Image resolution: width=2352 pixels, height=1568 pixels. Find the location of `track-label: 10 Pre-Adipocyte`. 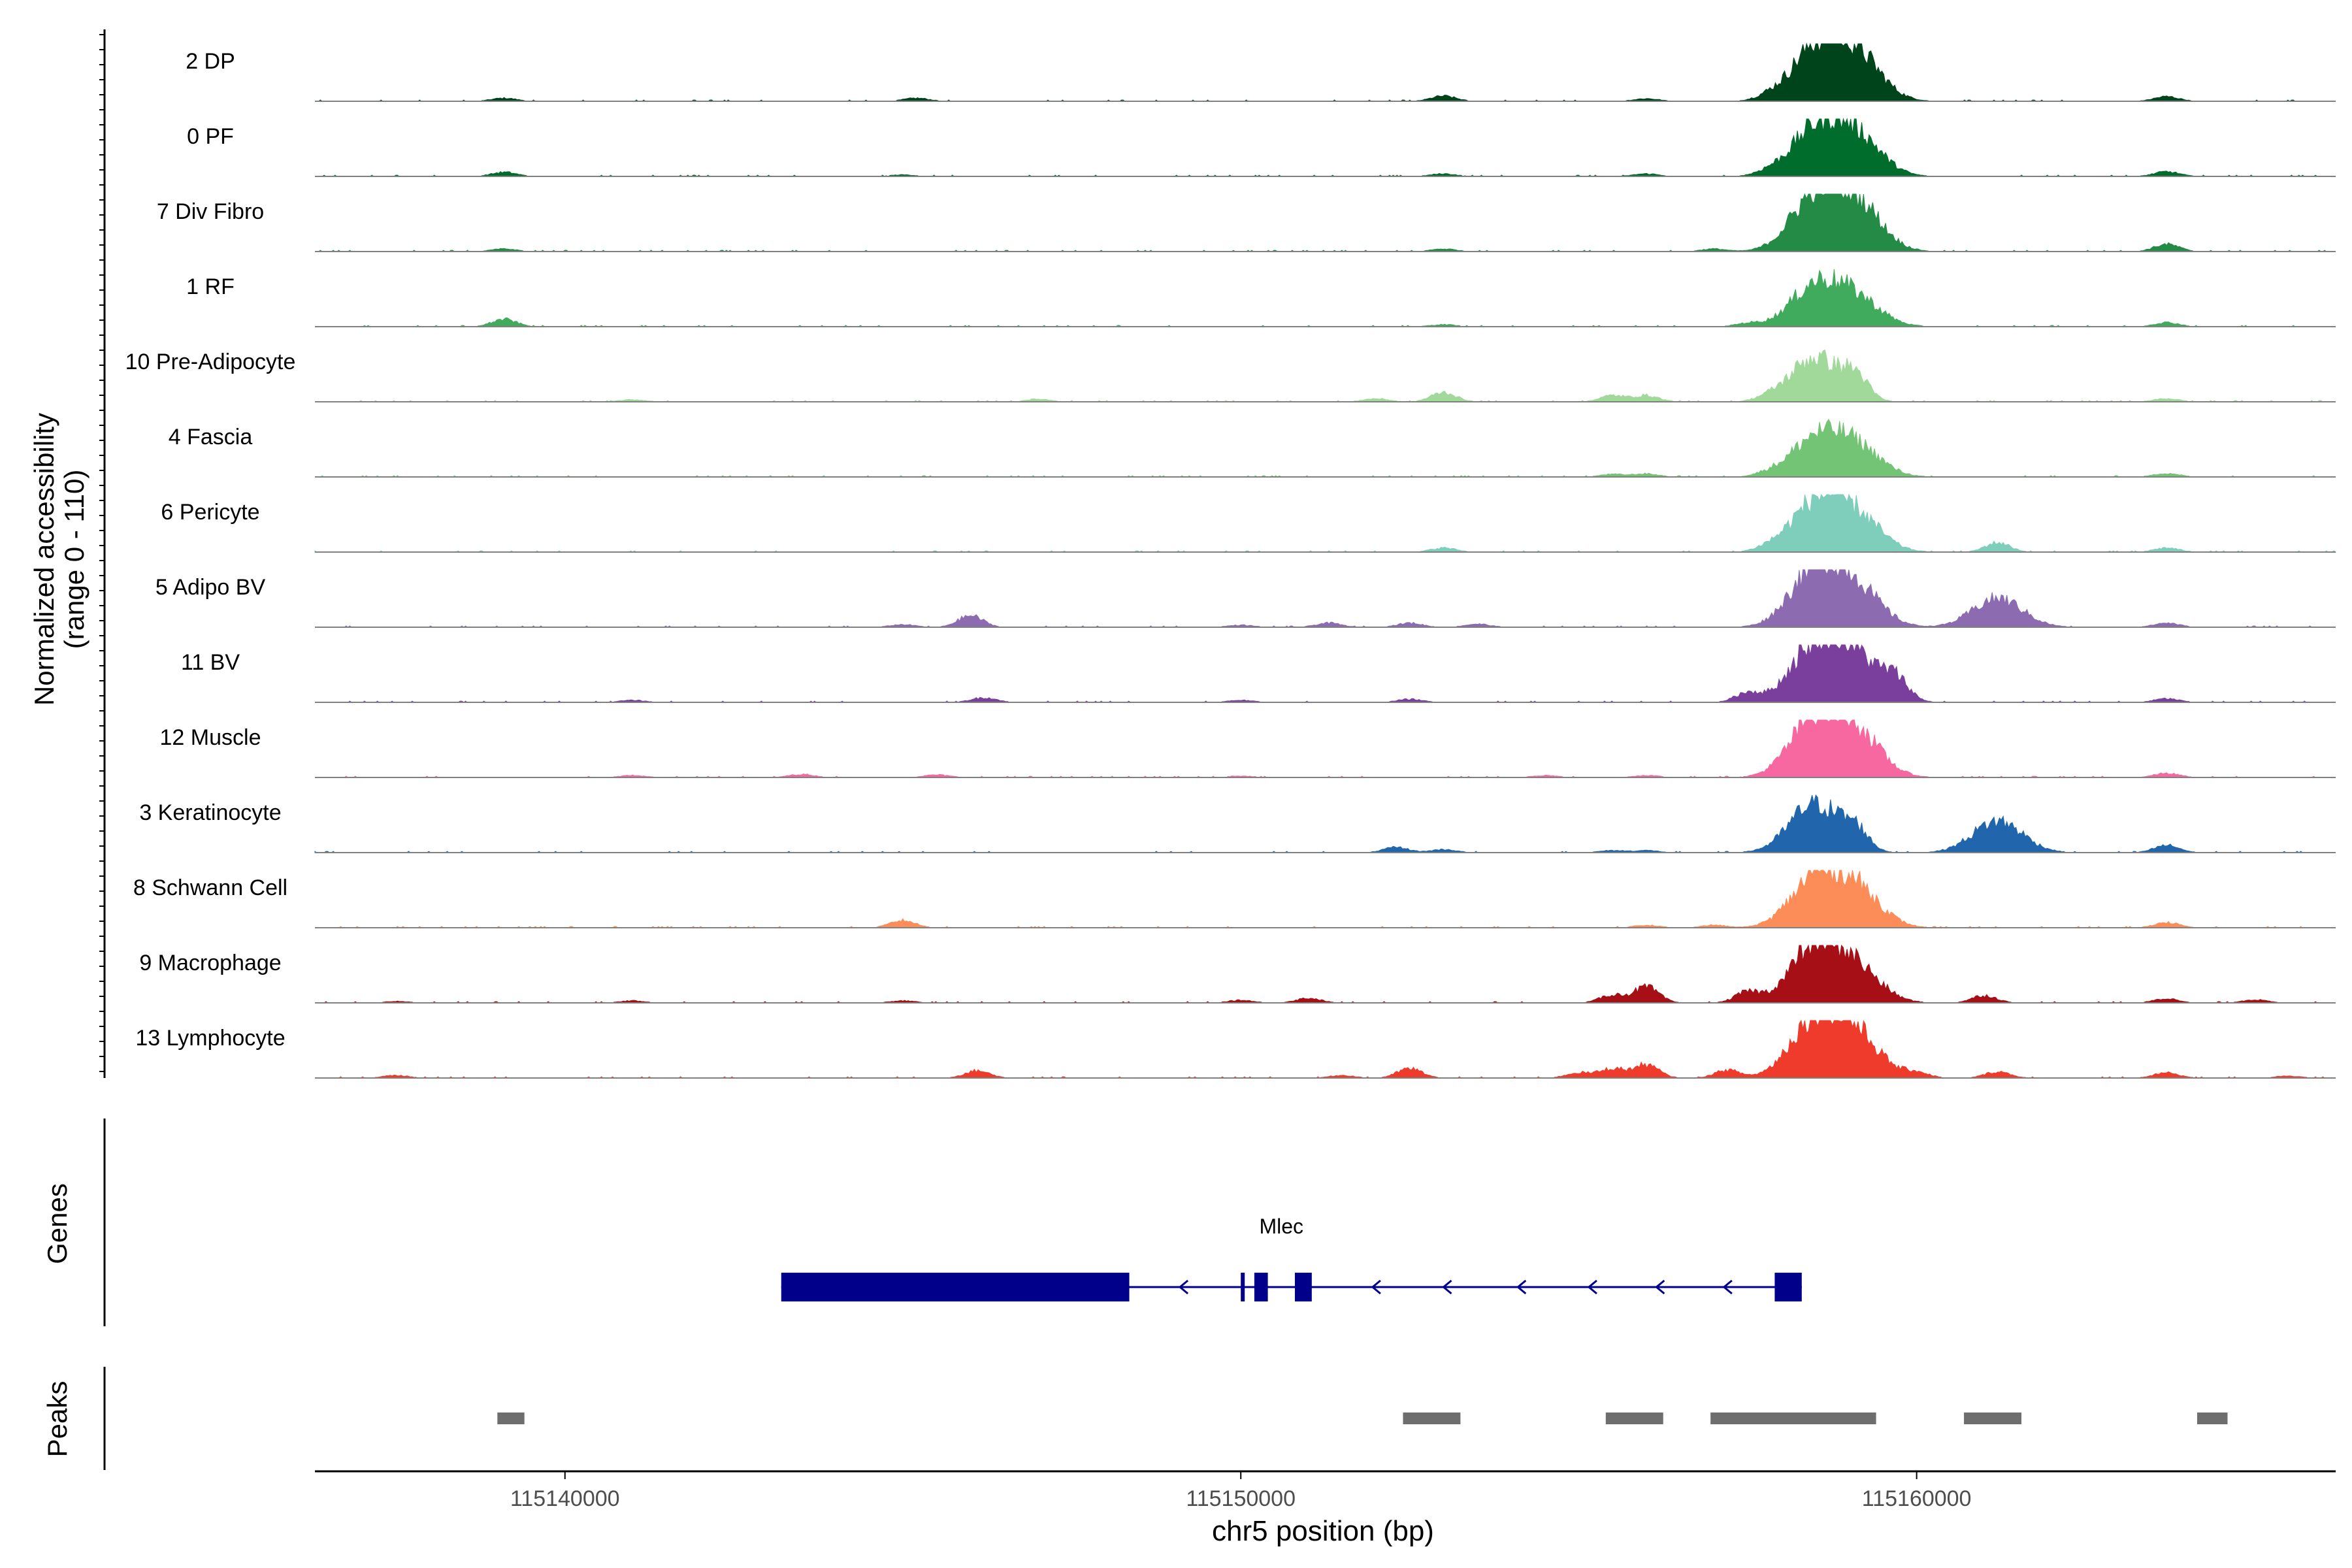

track-label: 10 Pre-Adipocyte is located at coordinates (210, 362).